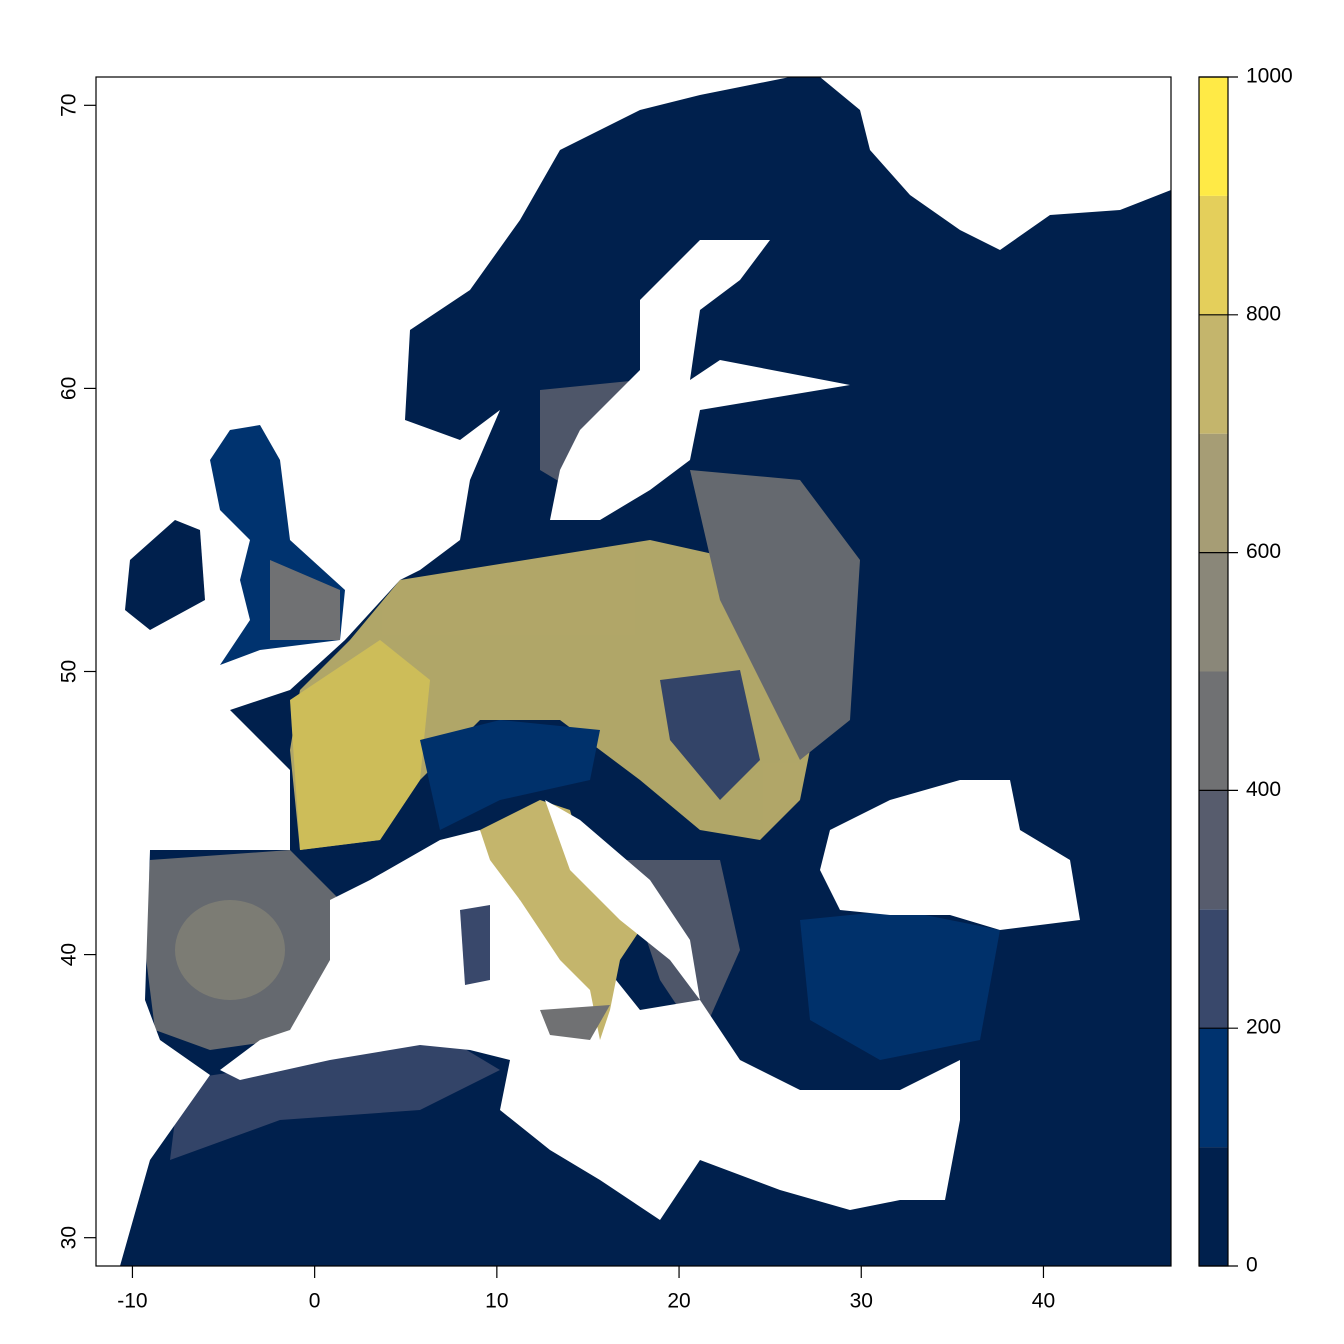 This screenshot has height=1344, width=1344. Describe the element at coordinates (69, 105) in the screenshot. I see `y-tick-label: 70` at that location.